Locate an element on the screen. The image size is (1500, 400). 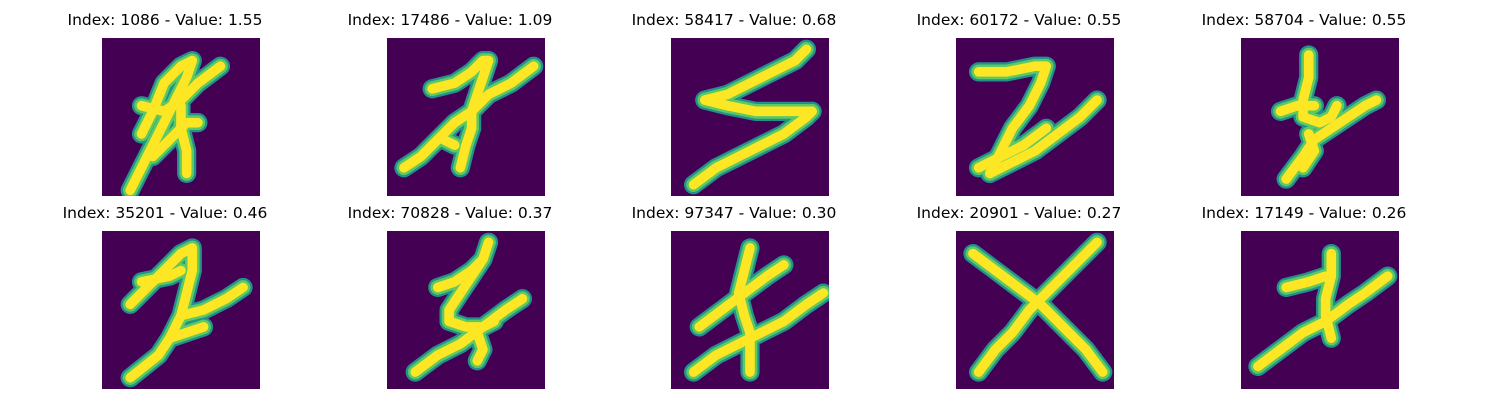
image-panel: Index: 35201 - Value: 0.46 is located at coordinates (169, 298).